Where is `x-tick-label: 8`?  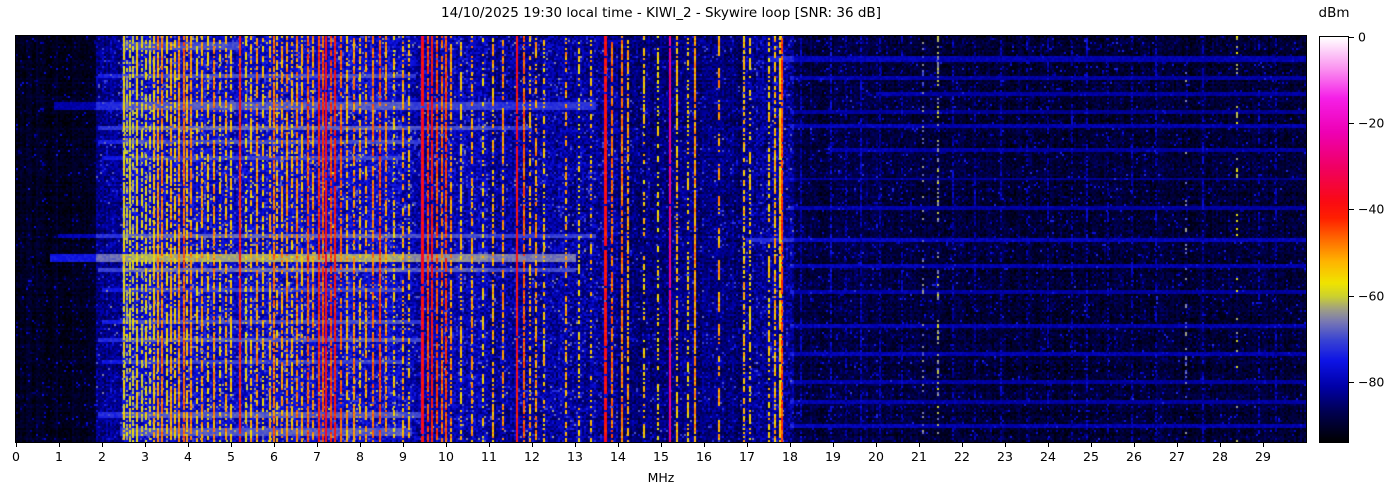
x-tick-label: 8 is located at coordinates (360, 456).